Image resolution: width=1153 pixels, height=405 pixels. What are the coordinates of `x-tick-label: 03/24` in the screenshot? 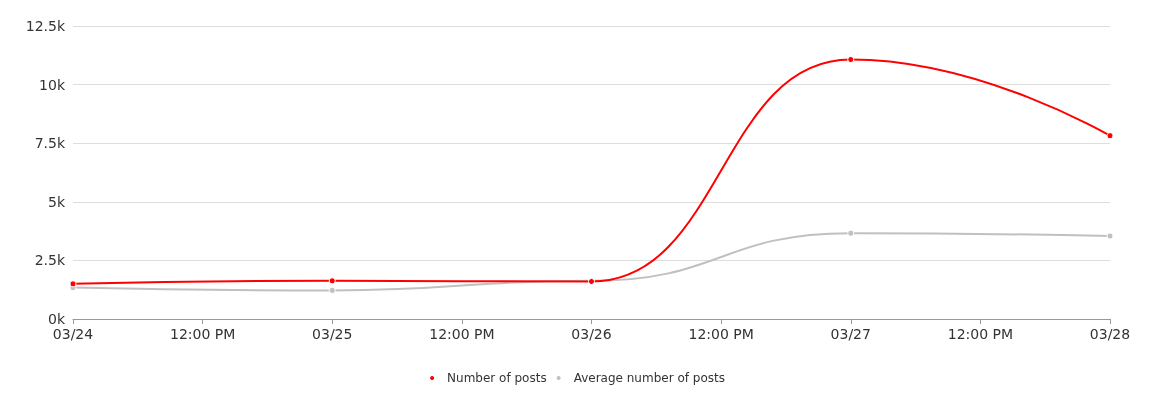 It's located at (73, 334).